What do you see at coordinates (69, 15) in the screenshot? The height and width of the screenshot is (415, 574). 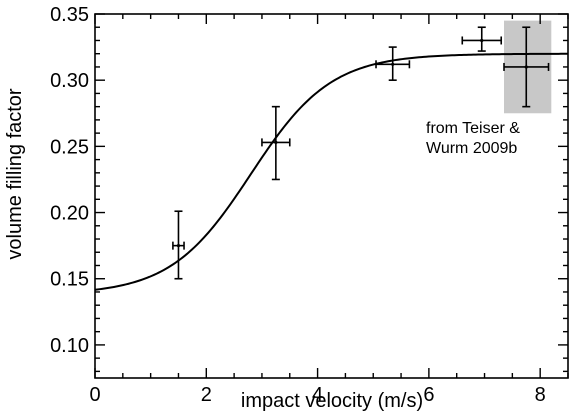 I see `y-tick-label: 0.35` at bounding box center [69, 15].